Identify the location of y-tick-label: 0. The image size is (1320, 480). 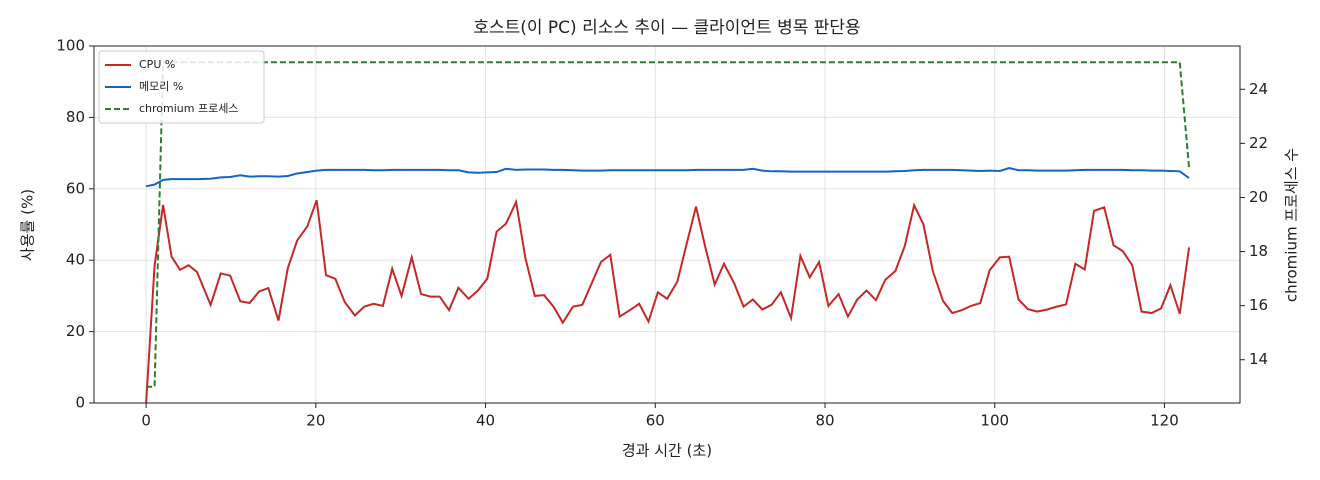
(80, 403).